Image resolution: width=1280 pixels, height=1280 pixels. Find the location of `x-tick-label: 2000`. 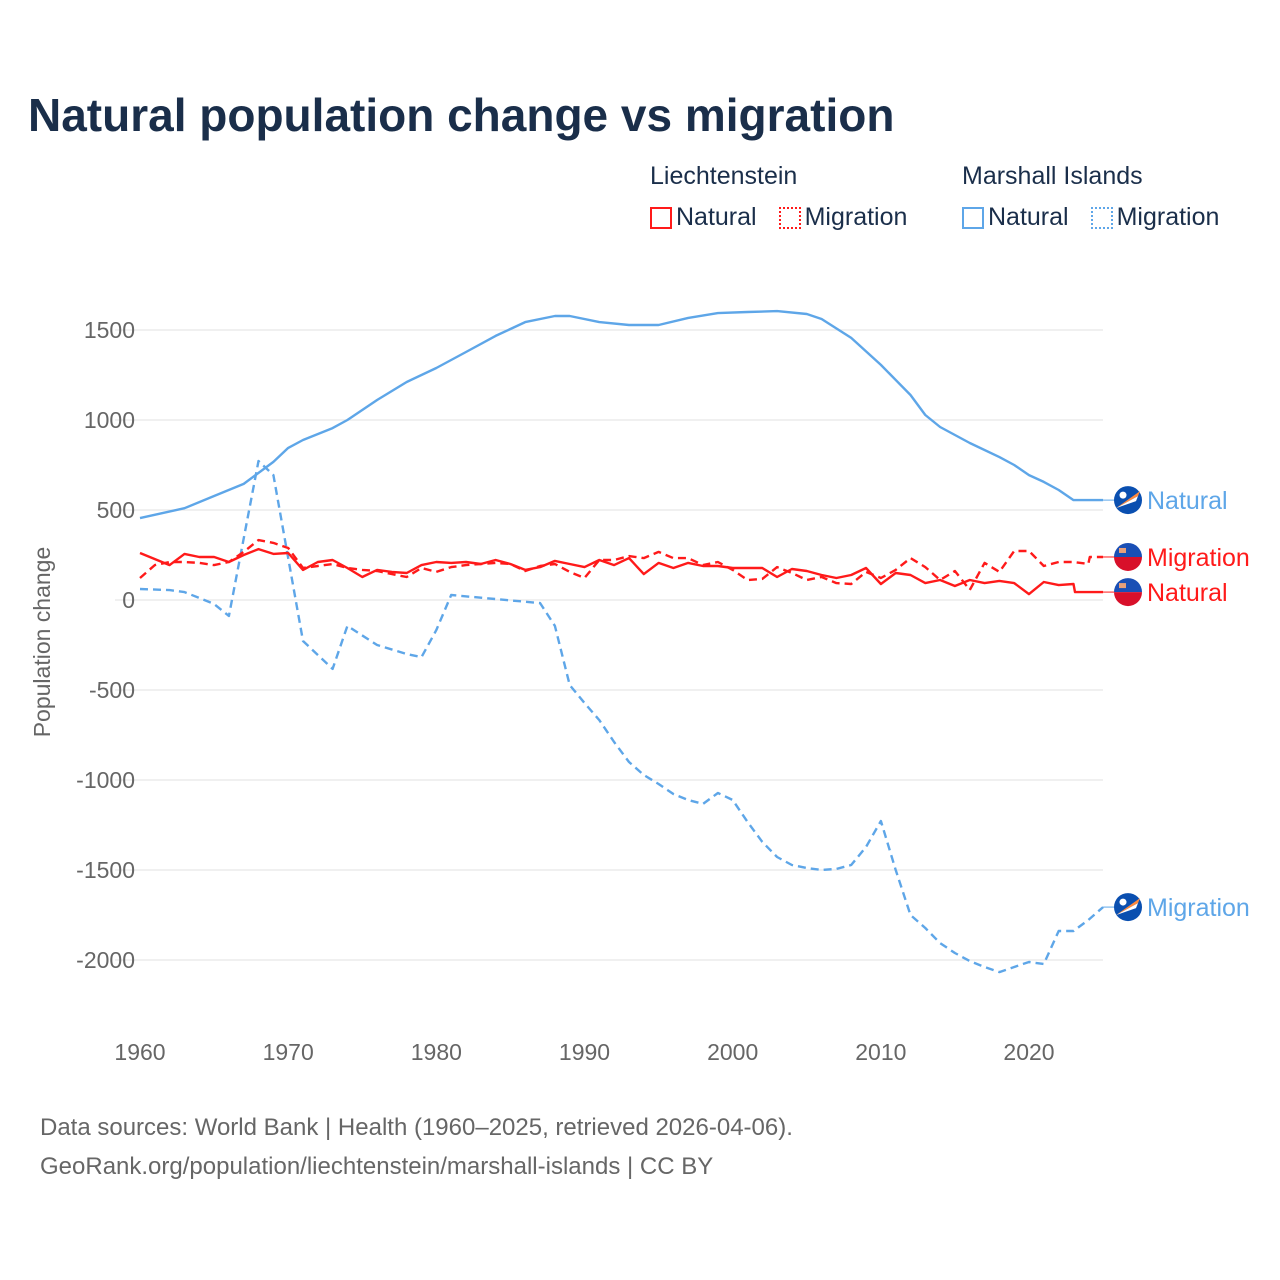

x-tick-label: 2000 is located at coordinates (732, 1052).